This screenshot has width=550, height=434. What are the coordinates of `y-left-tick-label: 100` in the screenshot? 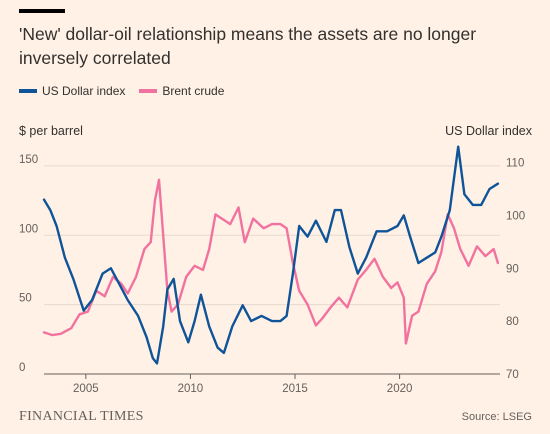 It's located at (28, 229).